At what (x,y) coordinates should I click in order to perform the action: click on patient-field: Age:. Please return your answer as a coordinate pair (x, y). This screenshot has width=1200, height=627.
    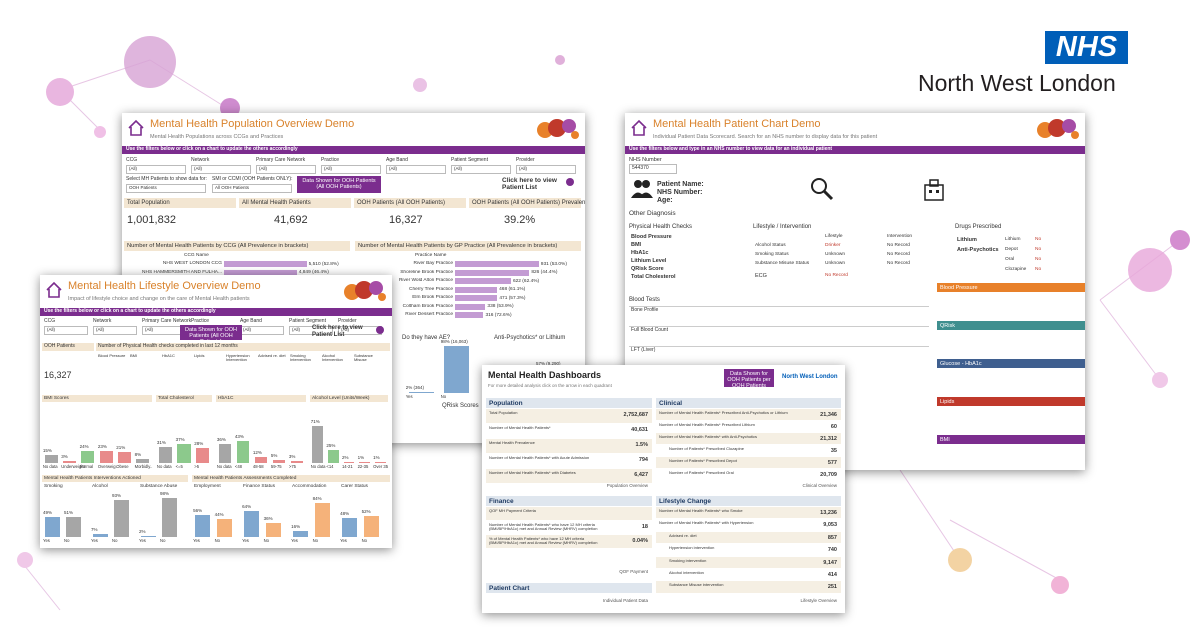
    Looking at the image, I should click on (665, 200).